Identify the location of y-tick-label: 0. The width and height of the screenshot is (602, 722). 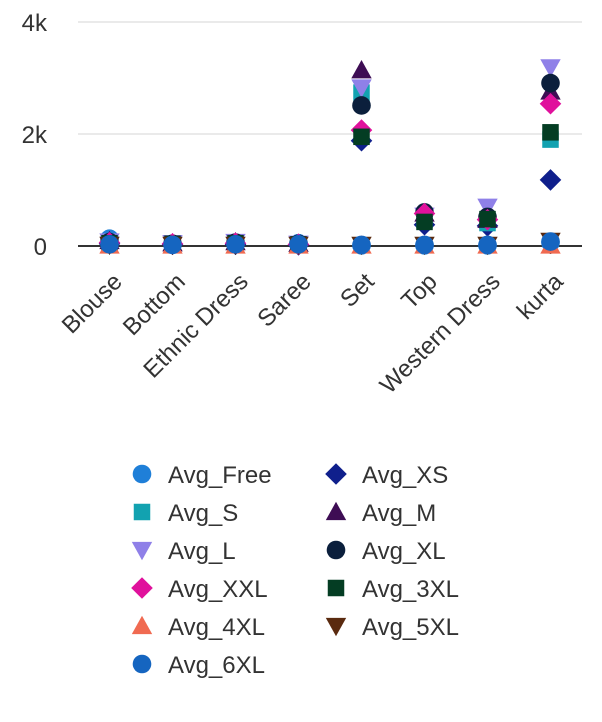
(40, 247).